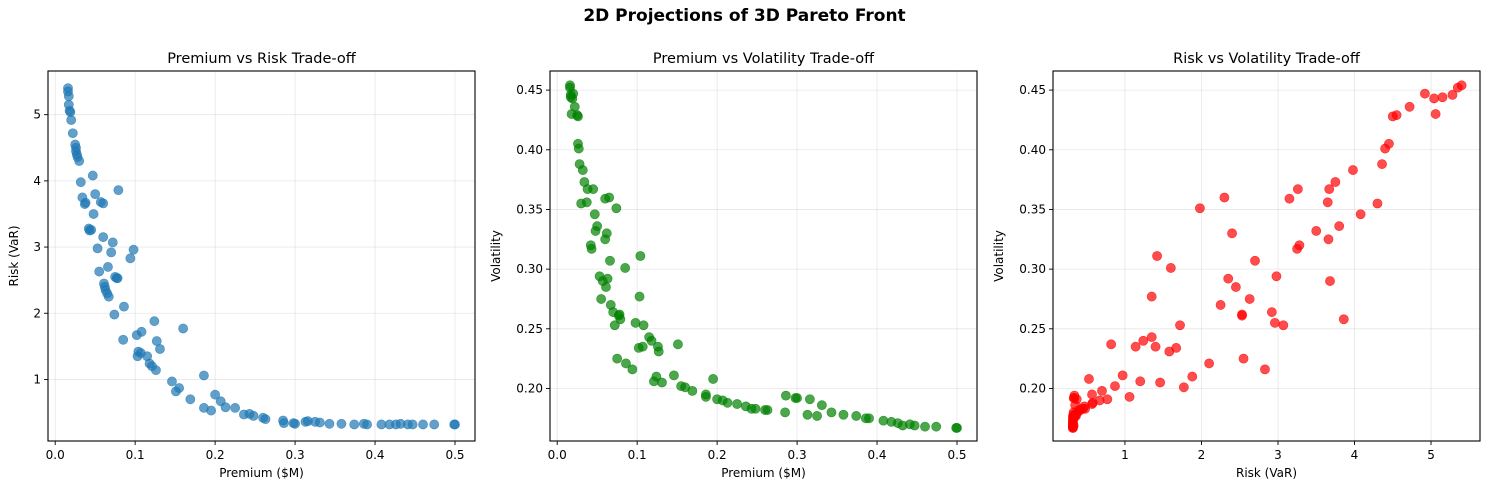  Describe the element at coordinates (37, 115) in the screenshot. I see `y-tick-label: 5` at that location.